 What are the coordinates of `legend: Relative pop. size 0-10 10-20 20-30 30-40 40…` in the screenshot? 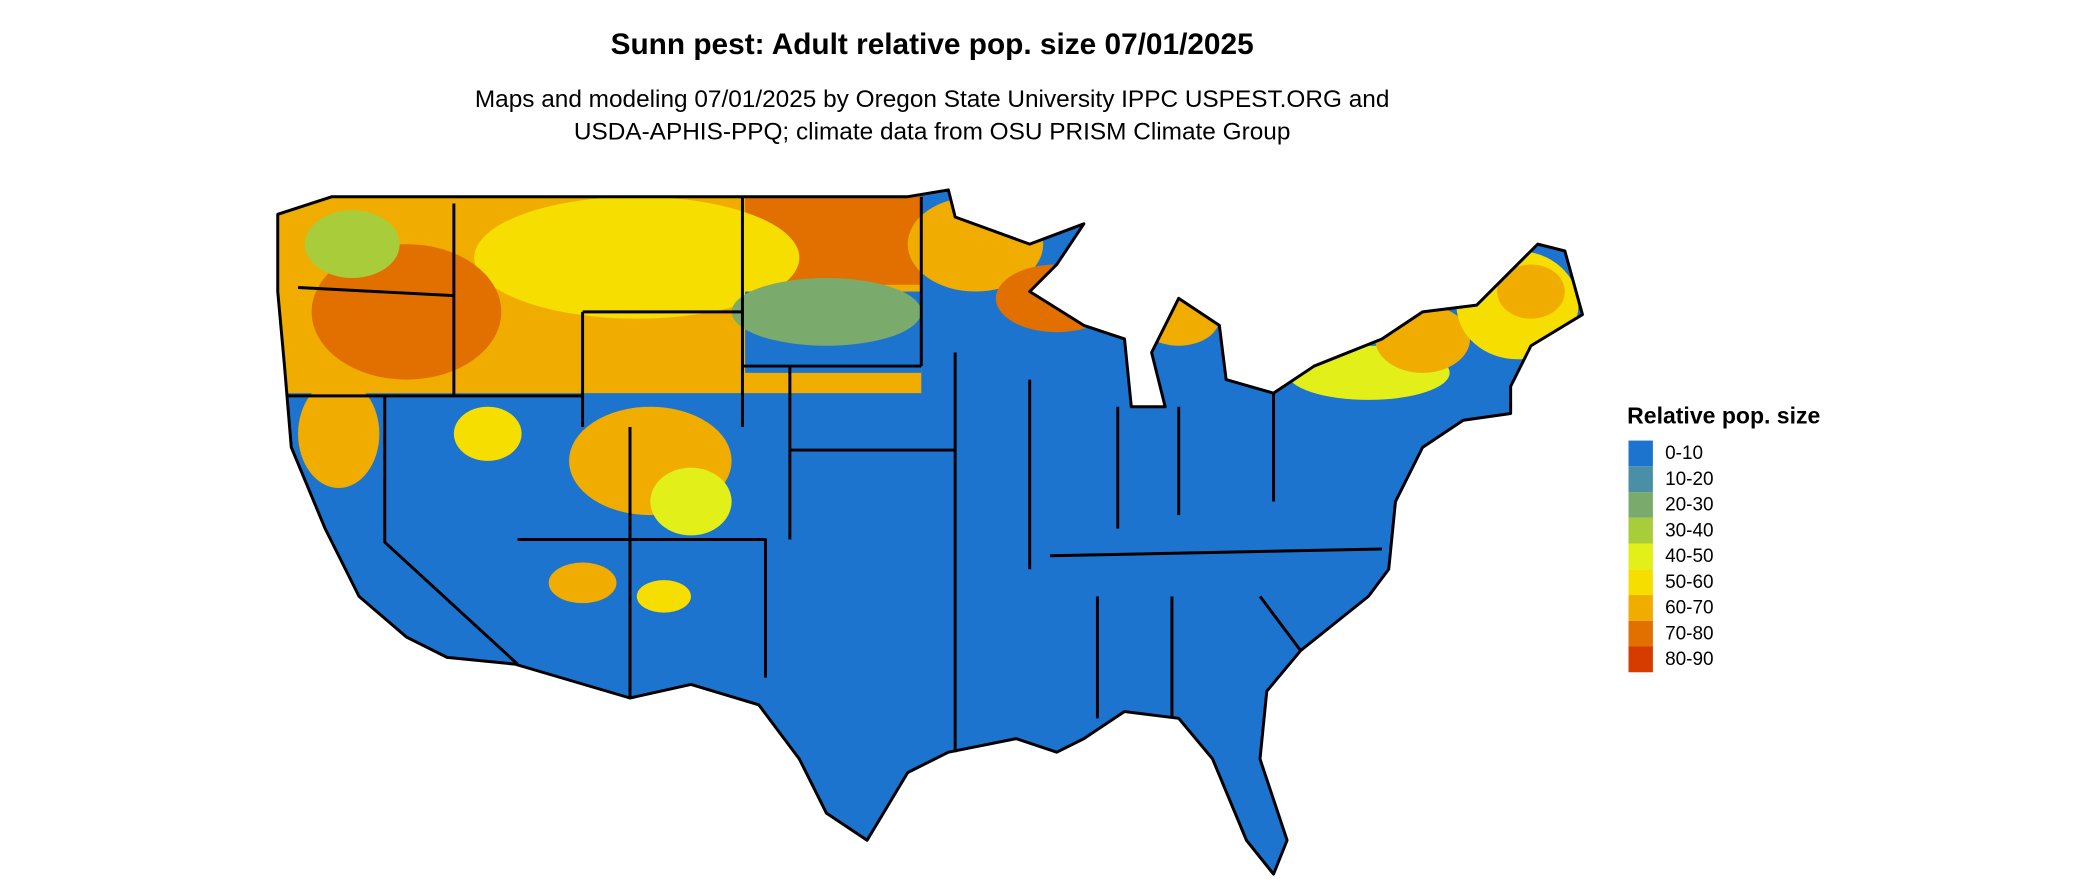 It's located at (1723, 538).